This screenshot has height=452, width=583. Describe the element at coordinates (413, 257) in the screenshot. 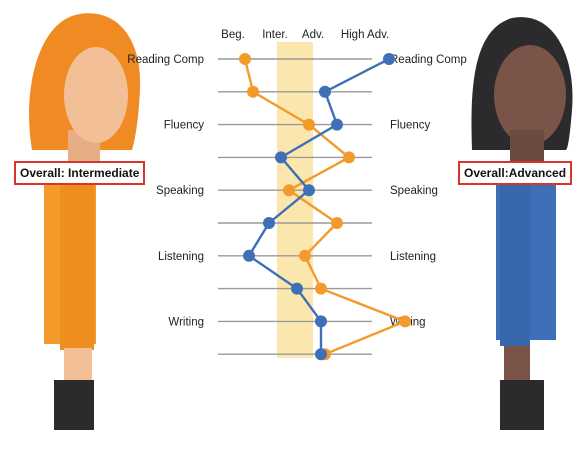

I see `row-label-right: Listening` at that location.